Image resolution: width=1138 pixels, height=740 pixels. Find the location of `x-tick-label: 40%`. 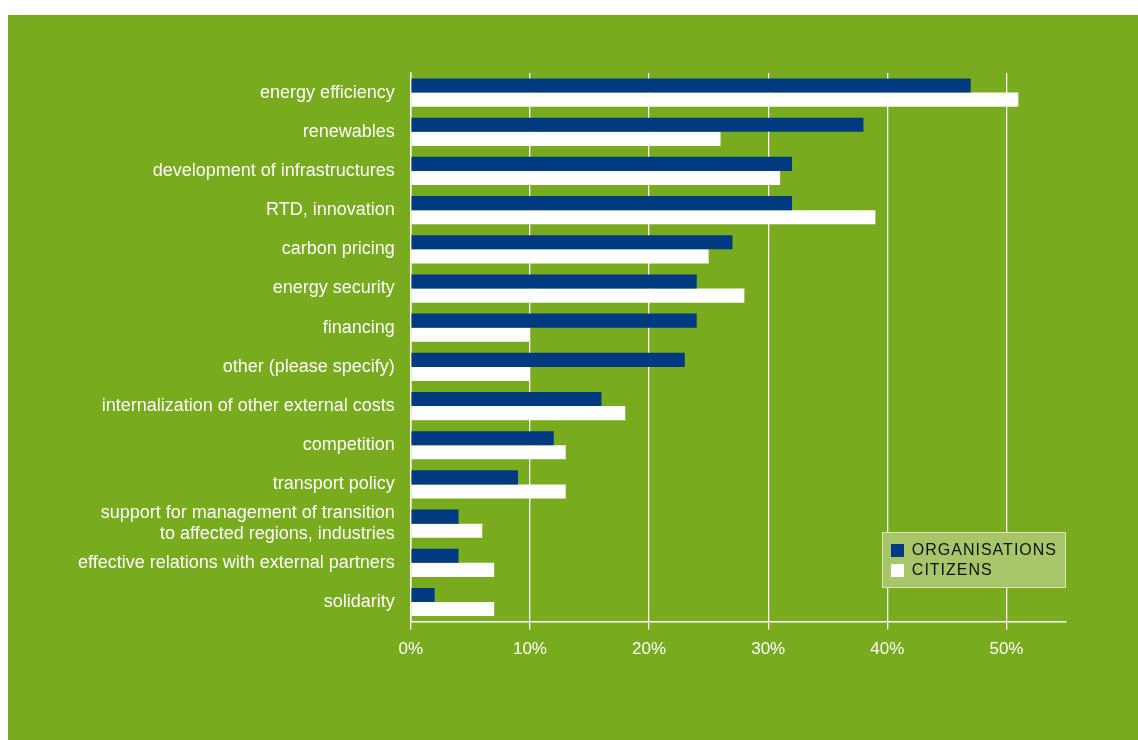

x-tick-label: 40% is located at coordinates (887, 649).